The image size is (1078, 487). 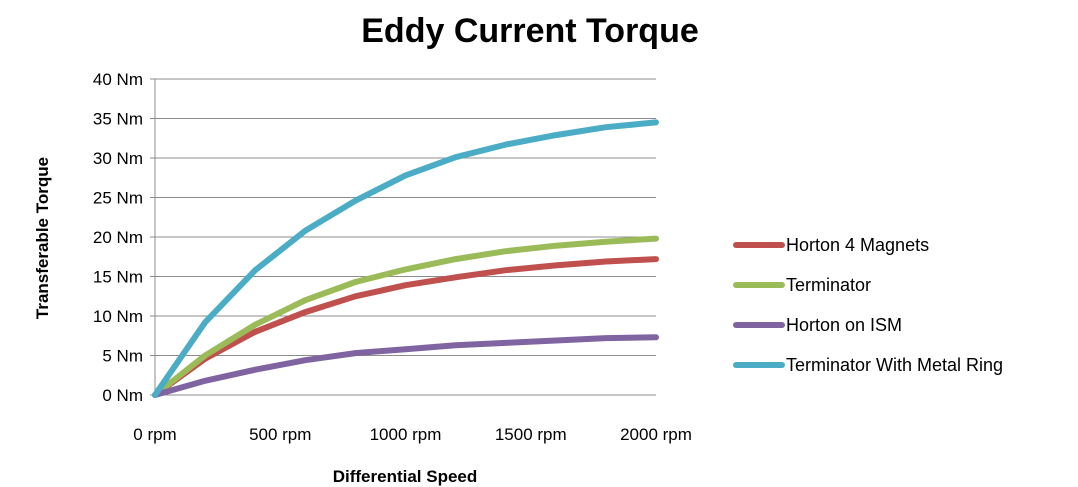 I want to click on y-tick-label: 25 Nm, so click(x=118, y=198).